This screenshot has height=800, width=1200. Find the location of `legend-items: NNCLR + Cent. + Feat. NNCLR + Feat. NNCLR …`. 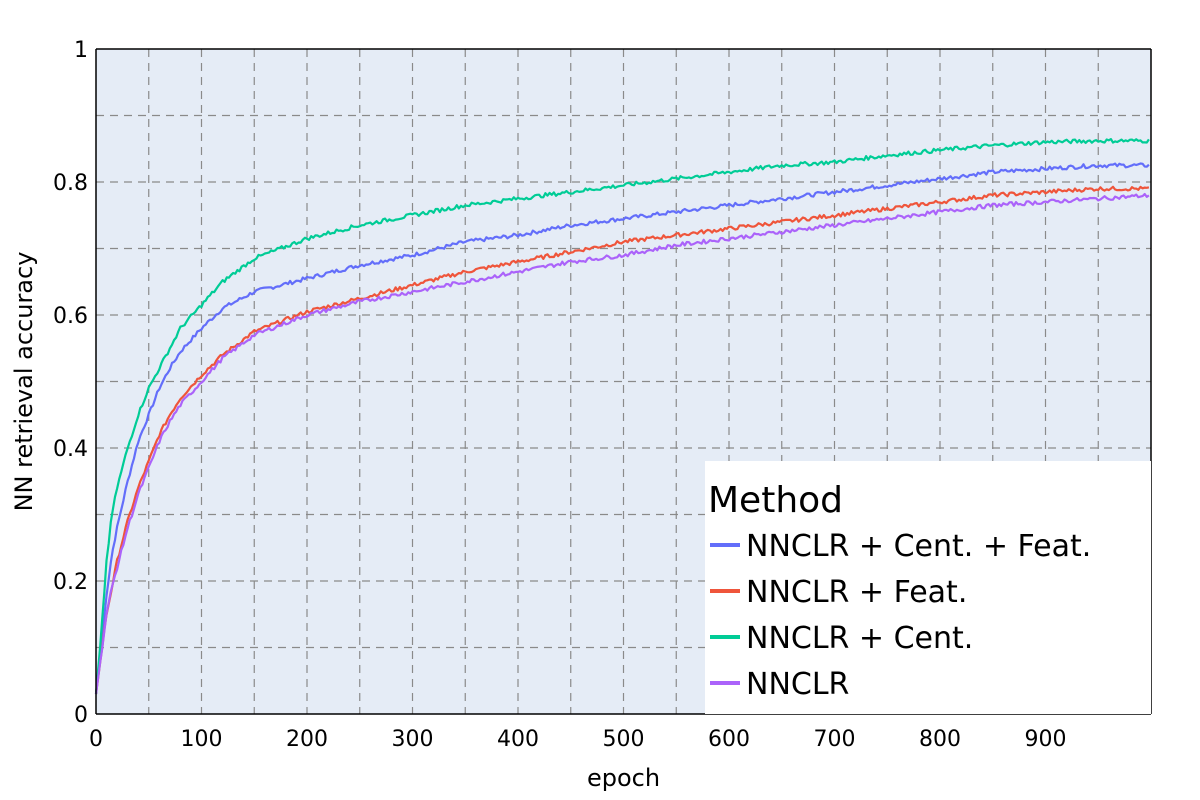

legend-items: NNCLR + Cent. + Feat. NNCLR + Feat. NNCLR … is located at coordinates (900, 615).